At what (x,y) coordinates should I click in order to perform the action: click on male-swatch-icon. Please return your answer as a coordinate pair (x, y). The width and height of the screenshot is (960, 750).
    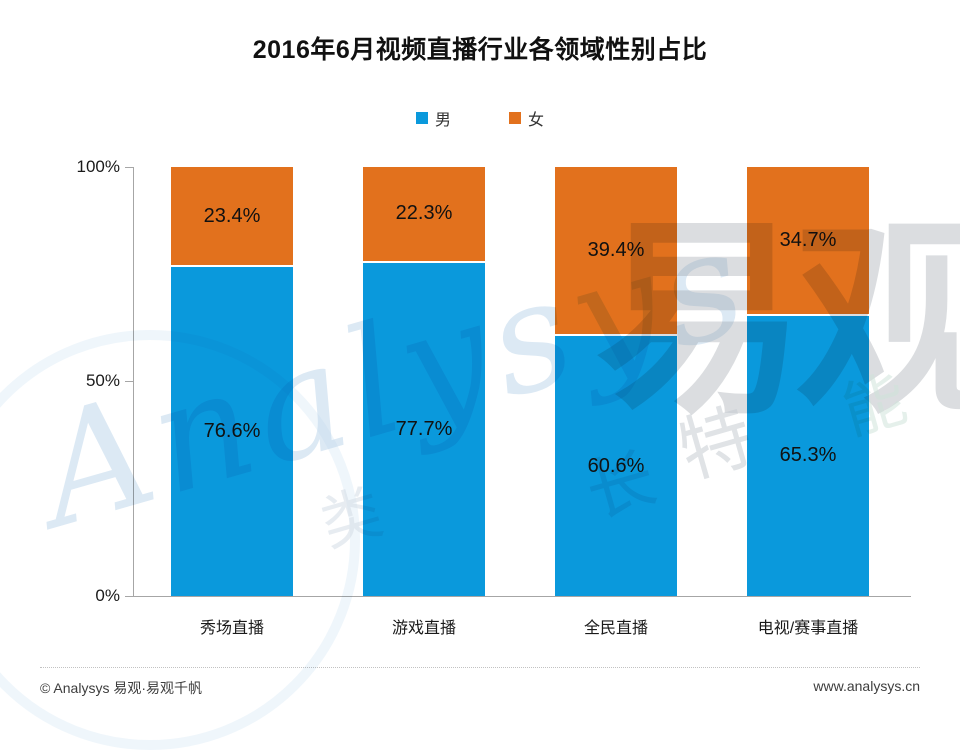
    Looking at the image, I should click on (421, 118).